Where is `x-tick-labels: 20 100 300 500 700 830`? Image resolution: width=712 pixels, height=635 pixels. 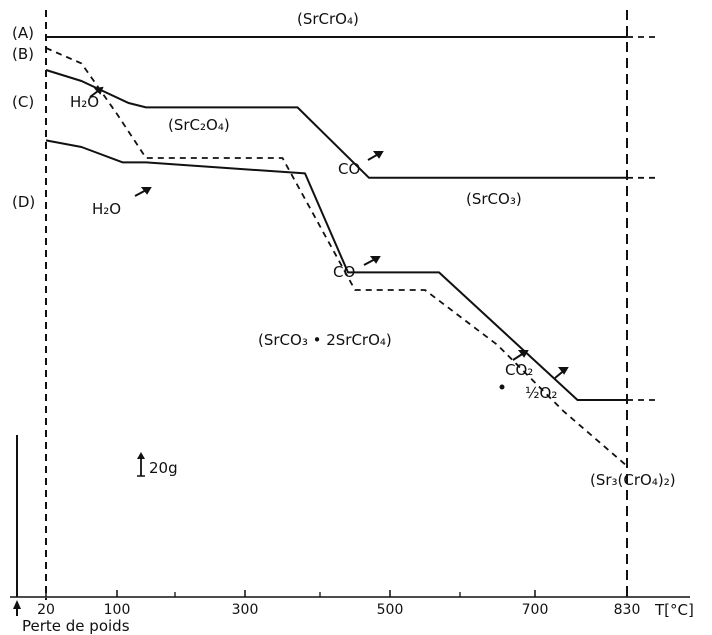
x-tick-labels: 20 100 300 500 700 830 is located at coordinates (338, 610).